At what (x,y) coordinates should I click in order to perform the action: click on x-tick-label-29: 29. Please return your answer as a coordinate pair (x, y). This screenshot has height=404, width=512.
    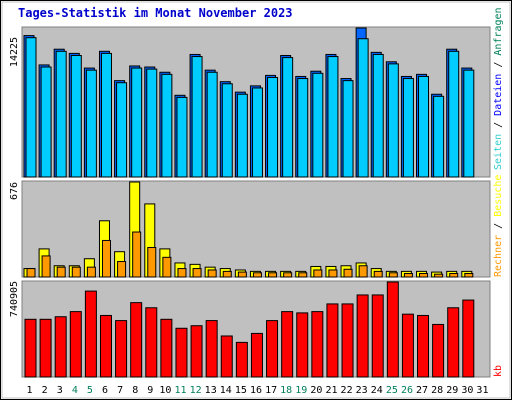
    Looking at the image, I should click on (452, 390).